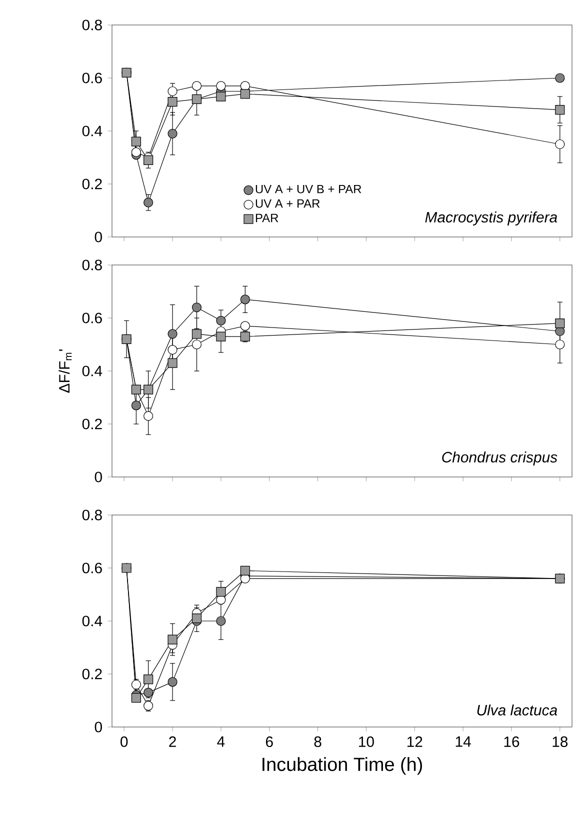 The width and height of the screenshot is (582, 818). What do you see at coordinates (172, 741) in the screenshot?
I see `x-tick-label: 2` at bounding box center [172, 741].